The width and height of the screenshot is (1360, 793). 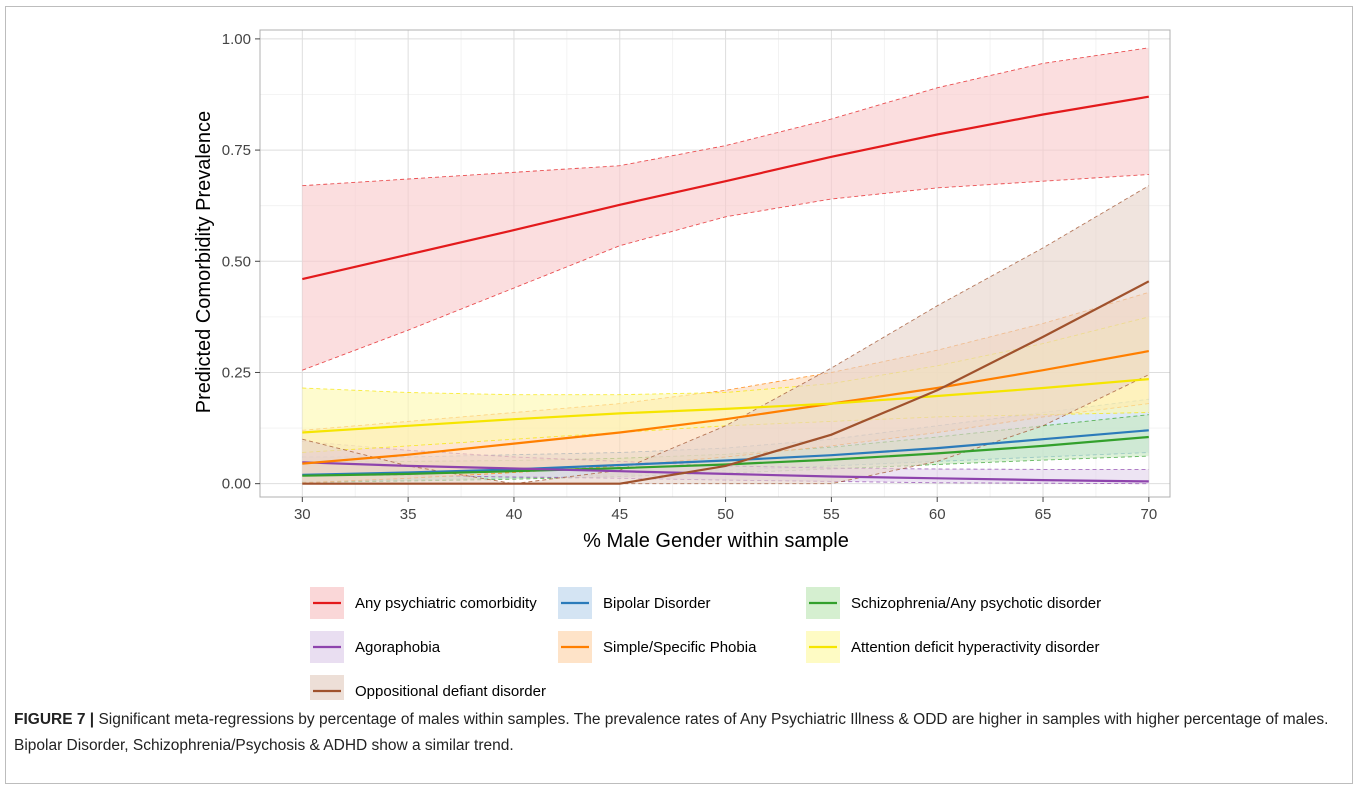 What do you see at coordinates (619, 514) in the screenshot?
I see `x-tick-label: 45` at bounding box center [619, 514].